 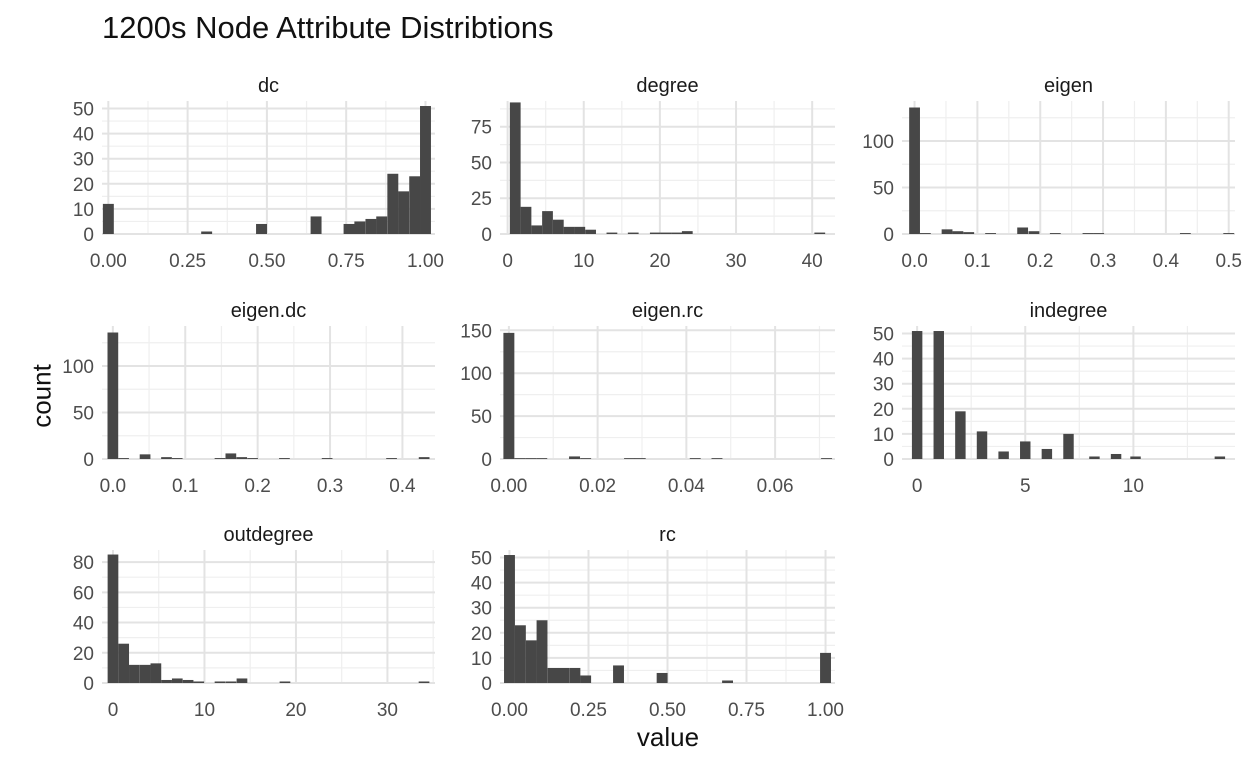 I want to click on x-tick-label: 0.25, so click(x=187, y=261).